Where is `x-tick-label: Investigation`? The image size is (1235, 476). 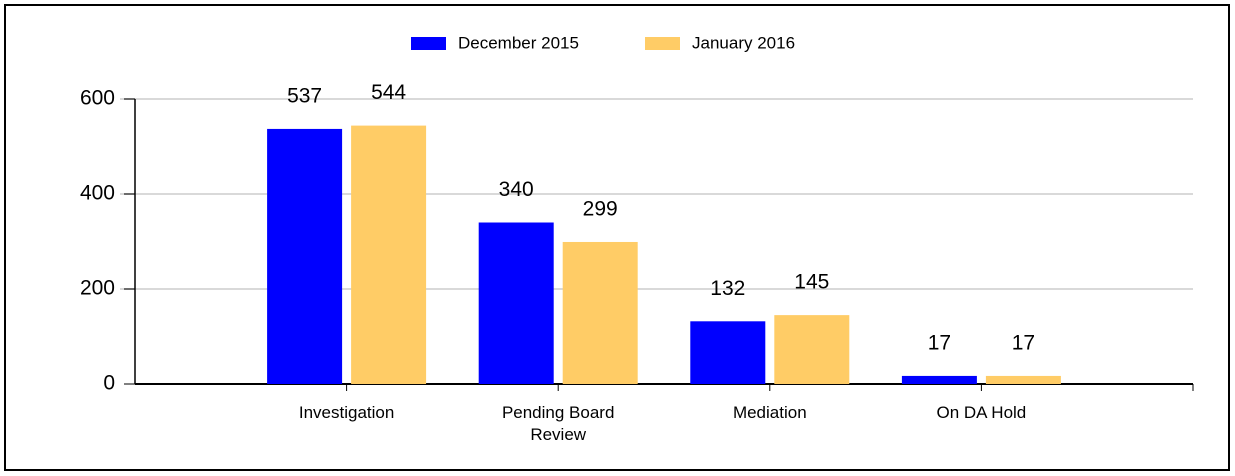
x-tick-label: Investigation is located at coordinates (346, 412).